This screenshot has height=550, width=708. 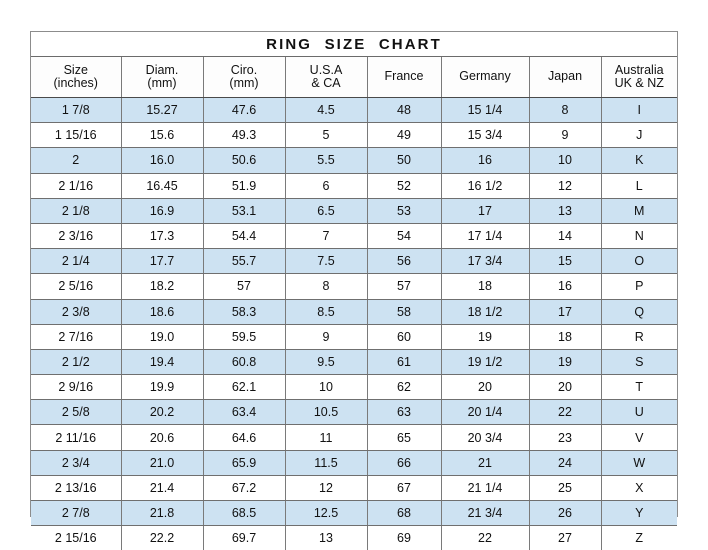 What do you see at coordinates (76, 361) in the screenshot?
I see `cell-r11-c1: 2 1/2` at bounding box center [76, 361].